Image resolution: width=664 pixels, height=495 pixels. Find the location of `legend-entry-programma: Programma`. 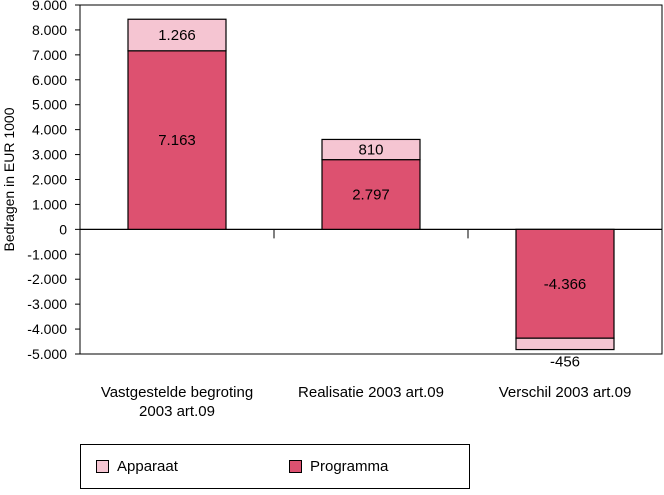

legend-entry-programma: Programma is located at coordinates (338, 466).